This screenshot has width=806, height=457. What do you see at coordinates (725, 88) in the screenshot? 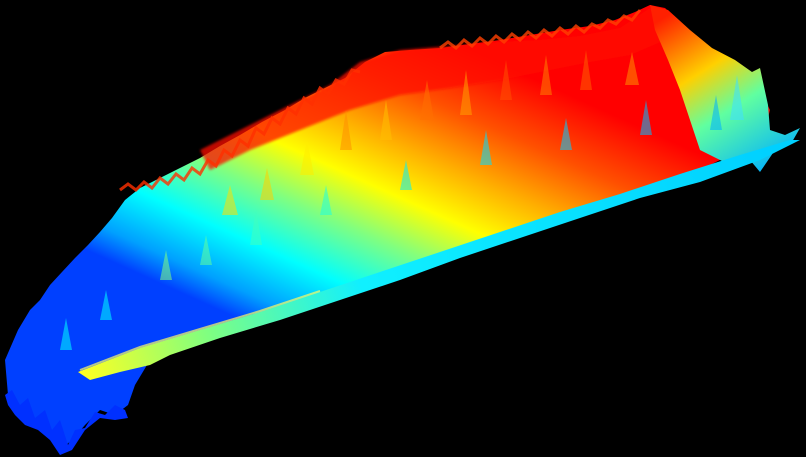
I see `surface-right-flank` at bounding box center [725, 88].